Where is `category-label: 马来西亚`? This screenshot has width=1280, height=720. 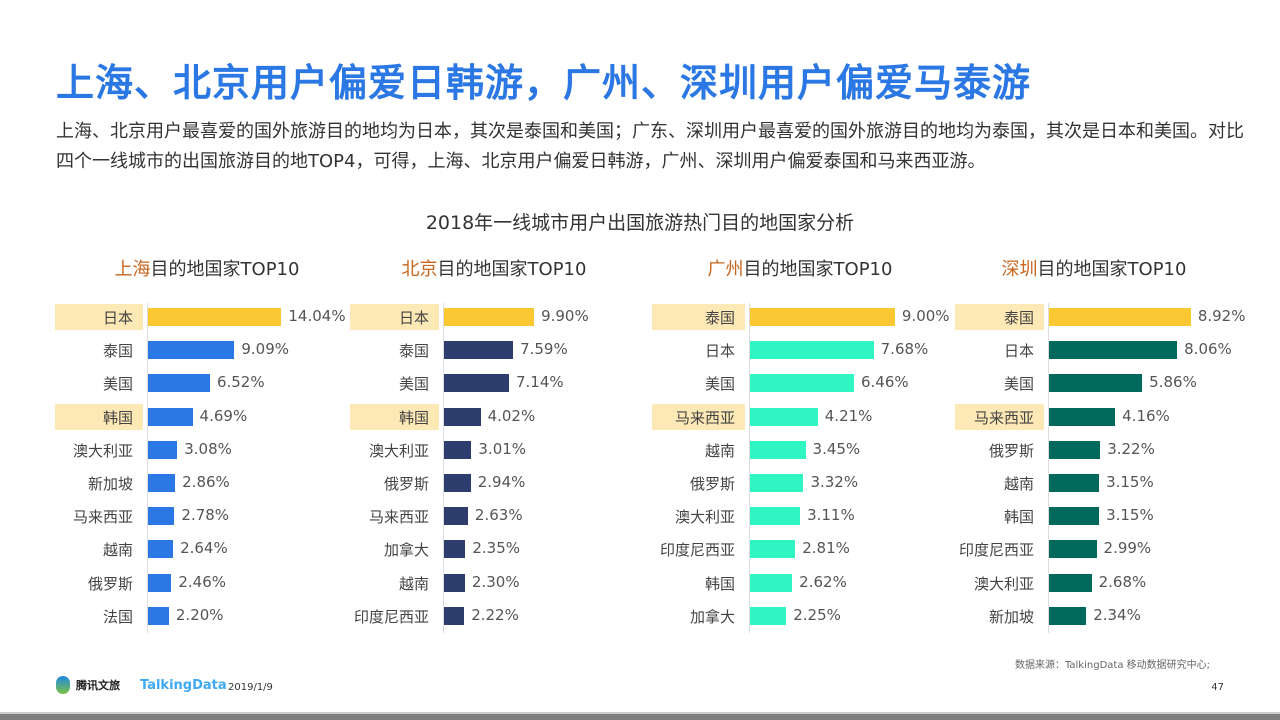 category-label: 马来西亚 is located at coordinates (704, 417).